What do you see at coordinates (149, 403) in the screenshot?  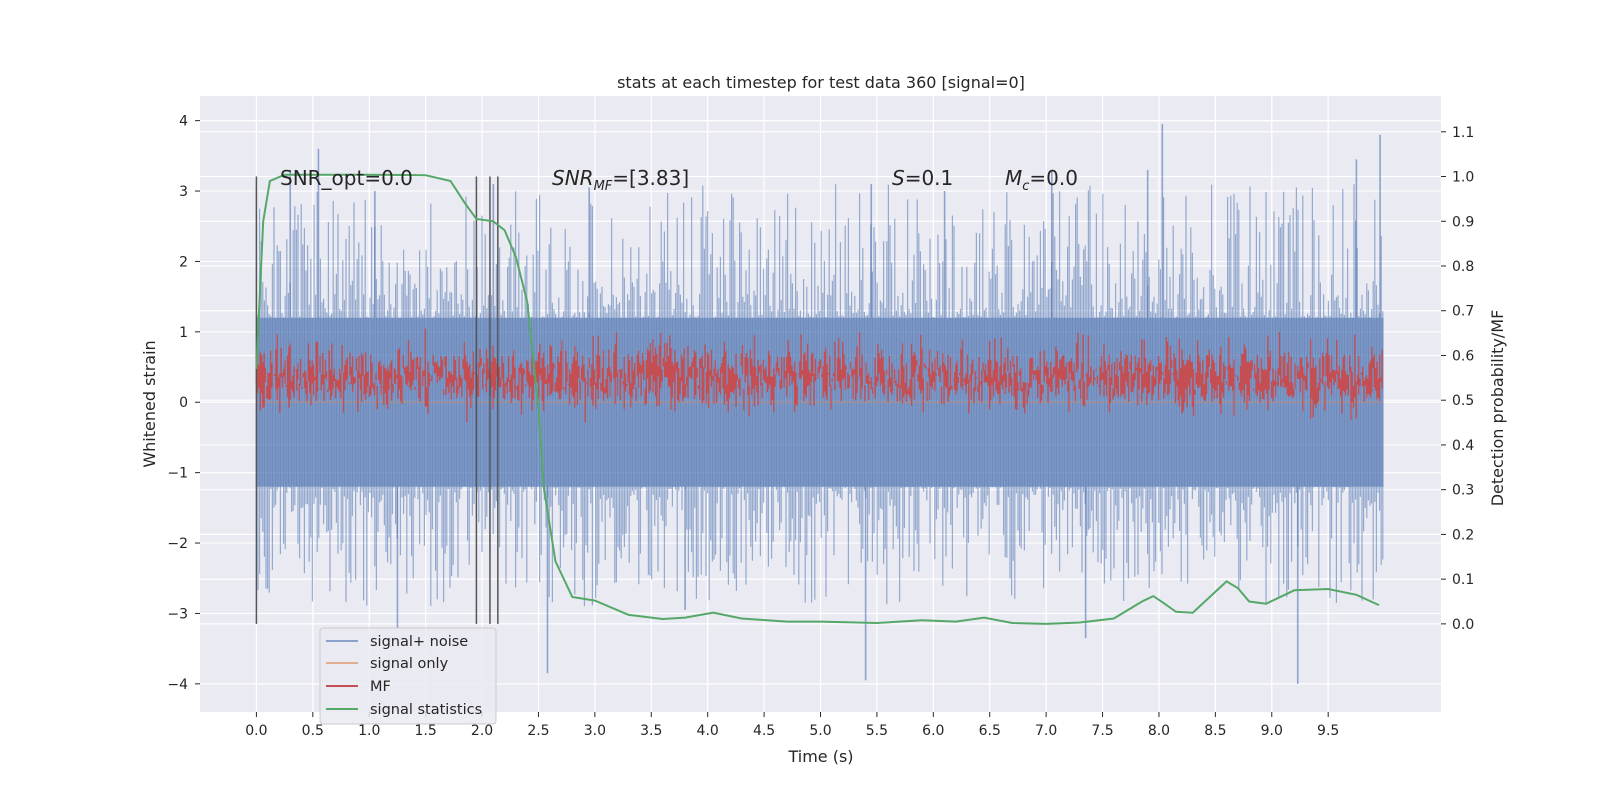 I see `left-y-axis-label: Whitened strain` at bounding box center [149, 403].